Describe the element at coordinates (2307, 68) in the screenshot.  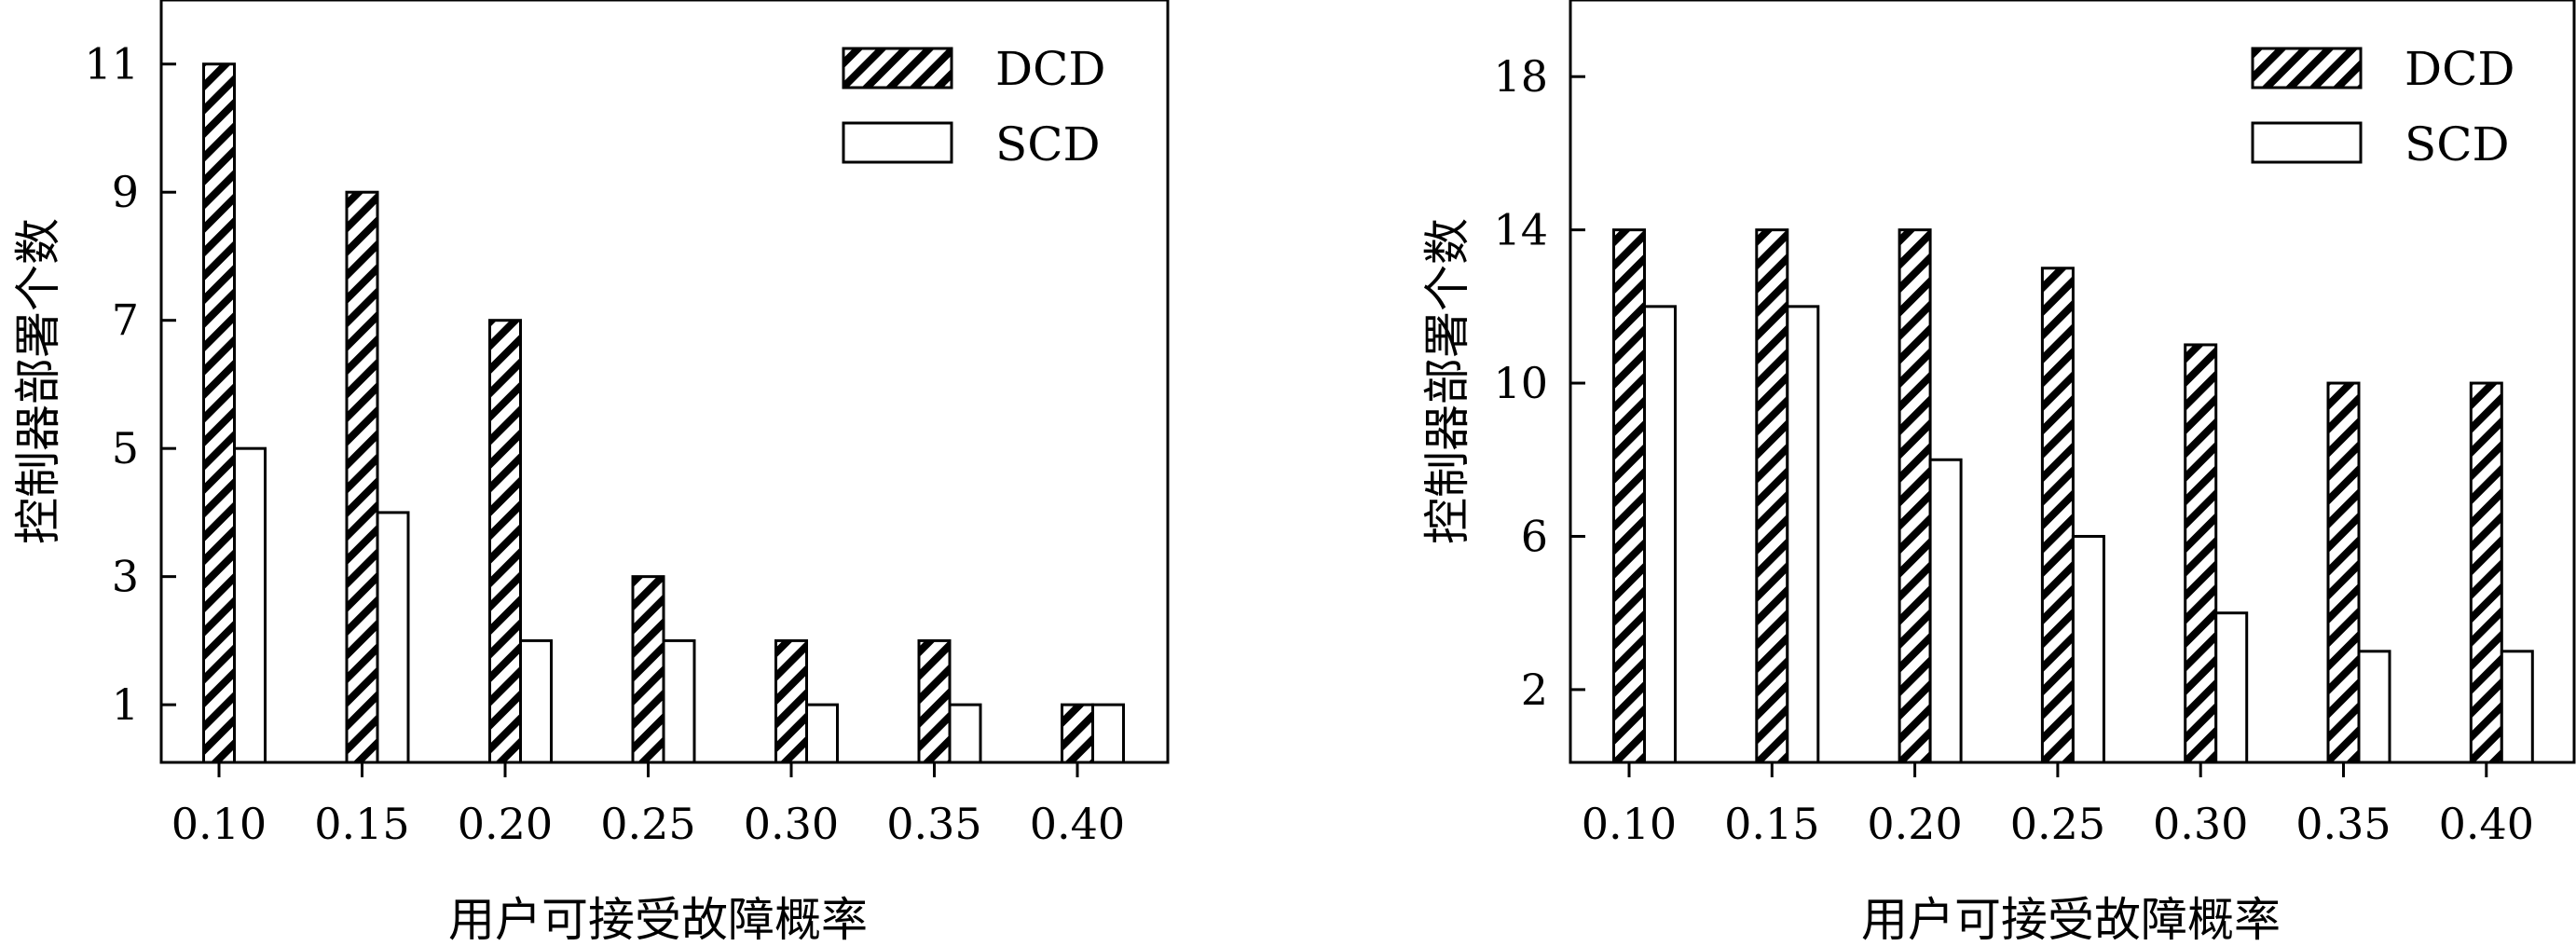
I see `right-legend-swatch-dcd` at that location.